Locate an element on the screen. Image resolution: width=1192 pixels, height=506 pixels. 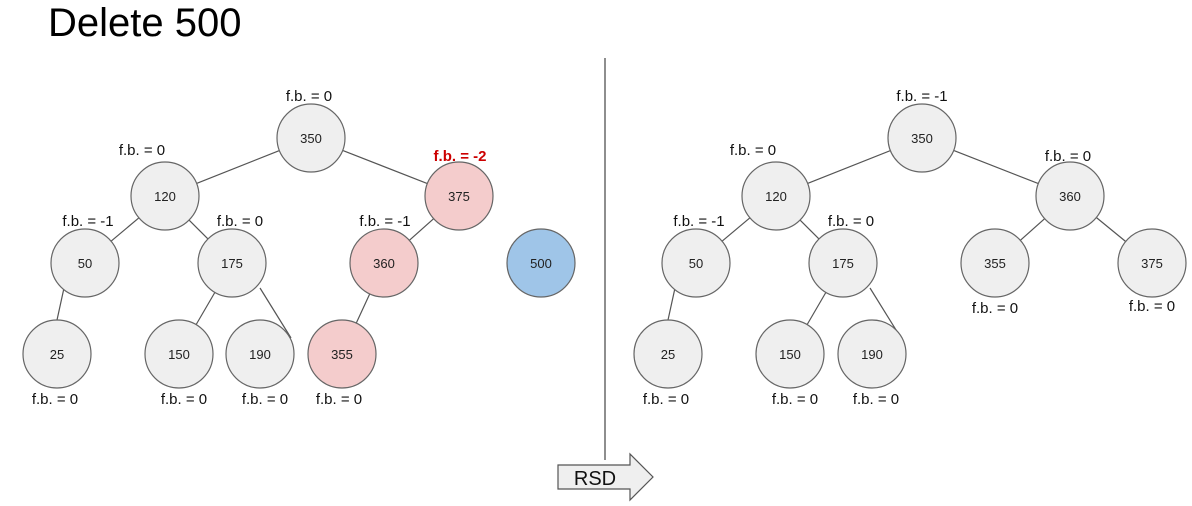
right-arrow-icon is located at coordinates (605, 477).